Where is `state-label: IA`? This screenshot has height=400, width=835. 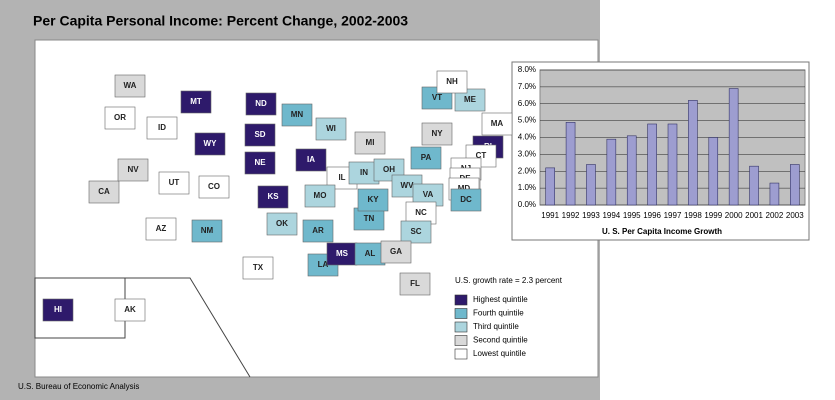
state-label: IA is located at coordinates (311, 159).